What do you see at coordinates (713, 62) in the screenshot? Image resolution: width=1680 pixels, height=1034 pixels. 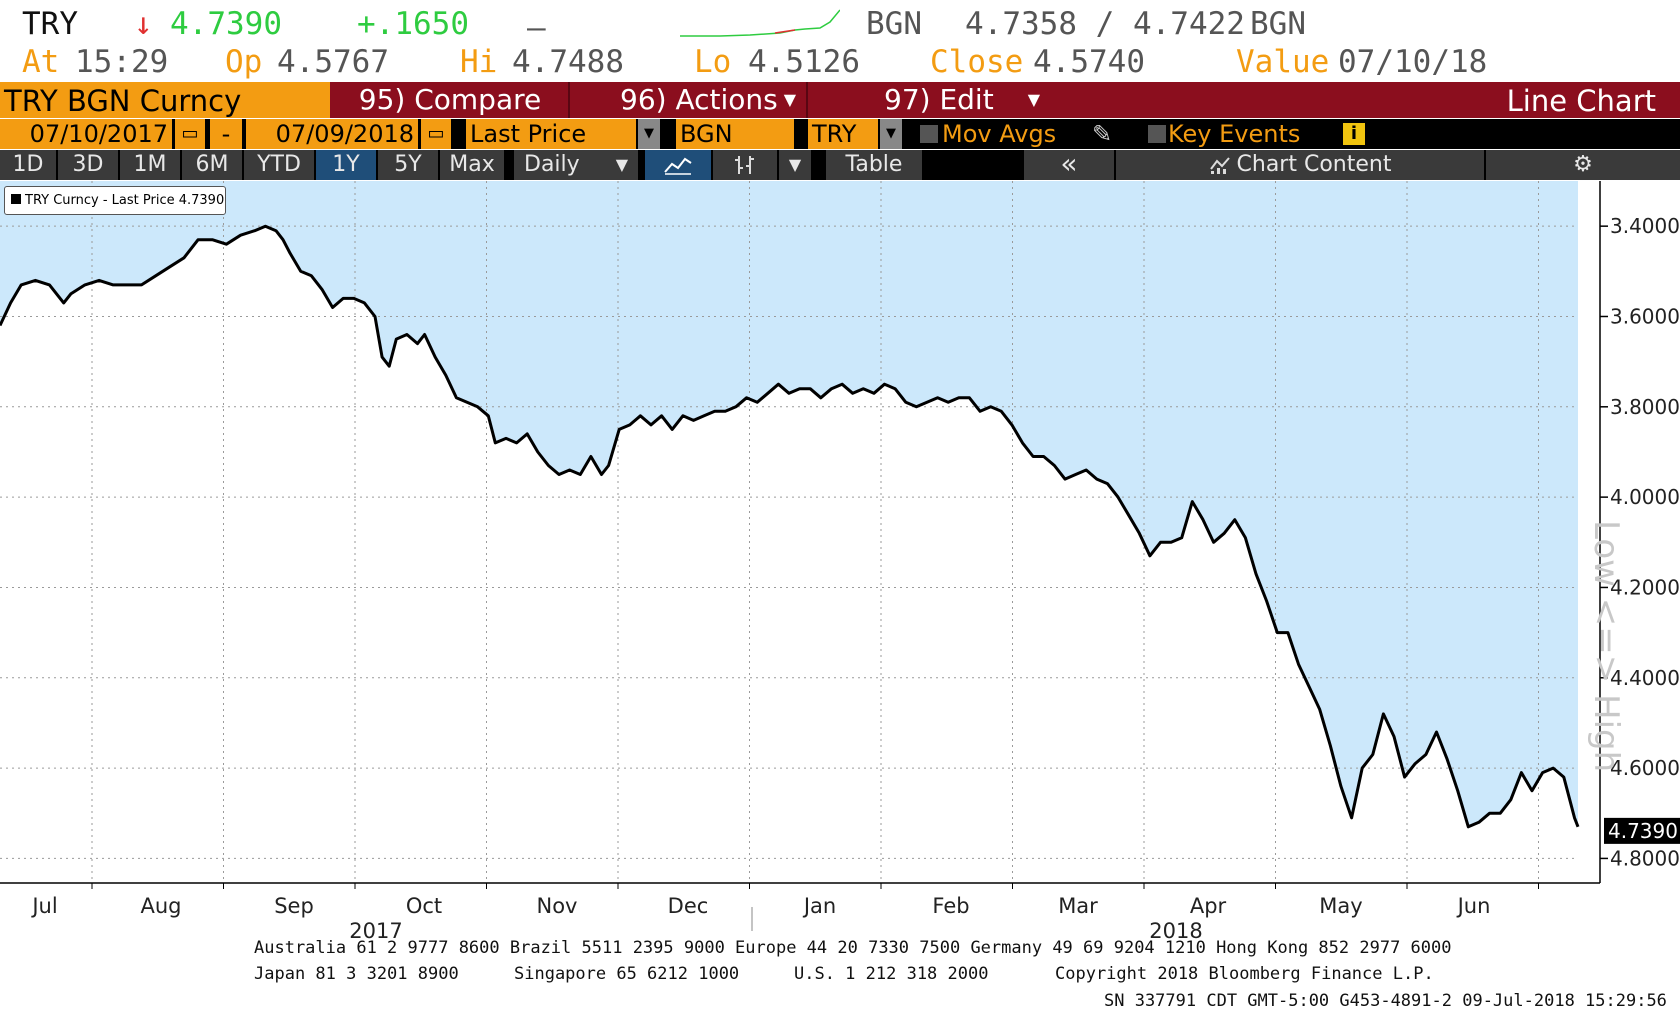 I see `low-label: Lo` at bounding box center [713, 62].